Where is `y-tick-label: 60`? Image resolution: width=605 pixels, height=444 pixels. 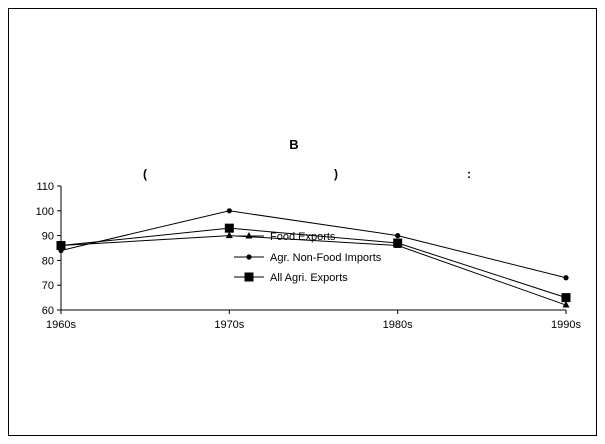
y-tick-label: 60 is located at coordinates (48, 311).